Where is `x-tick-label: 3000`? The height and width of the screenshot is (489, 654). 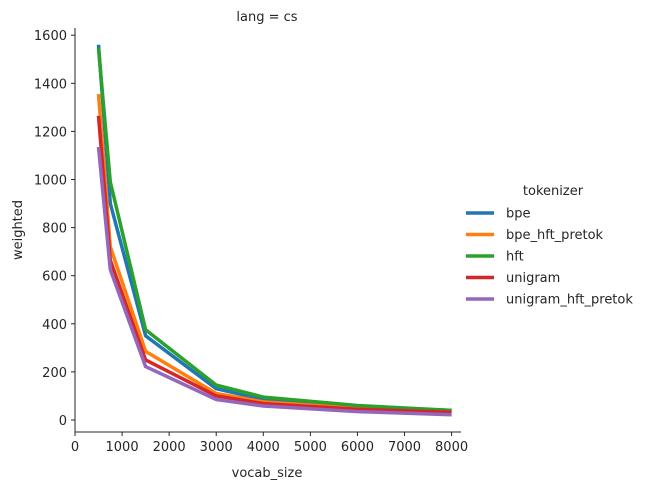
x-tick-label: 3000 is located at coordinates (216, 447).